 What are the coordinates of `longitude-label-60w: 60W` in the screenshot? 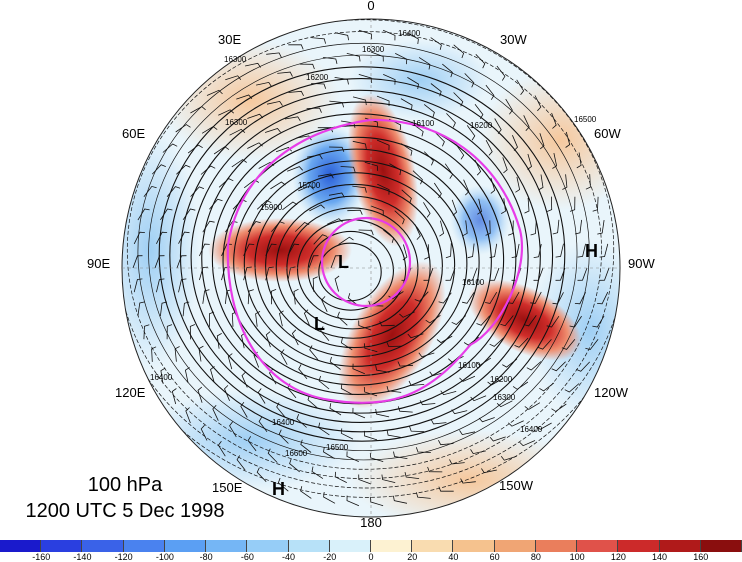 It's located at (607, 133).